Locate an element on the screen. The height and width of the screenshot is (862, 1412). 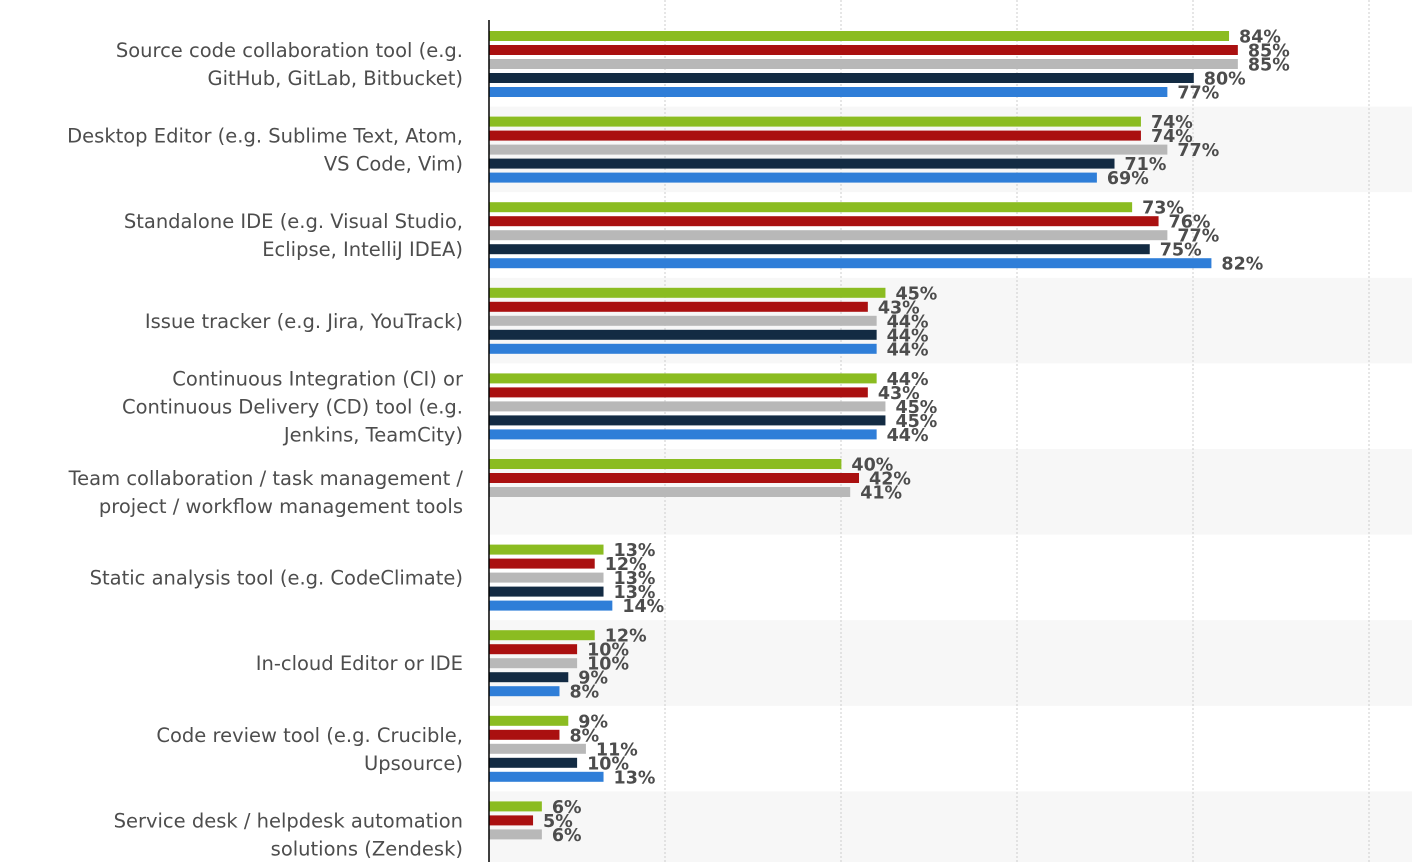
data-label: 14% is located at coordinates (643, 607).